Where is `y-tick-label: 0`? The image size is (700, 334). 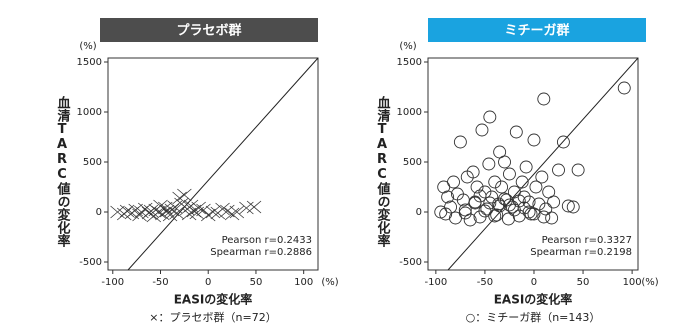 y-tick-label: 0 is located at coordinates (419, 212).